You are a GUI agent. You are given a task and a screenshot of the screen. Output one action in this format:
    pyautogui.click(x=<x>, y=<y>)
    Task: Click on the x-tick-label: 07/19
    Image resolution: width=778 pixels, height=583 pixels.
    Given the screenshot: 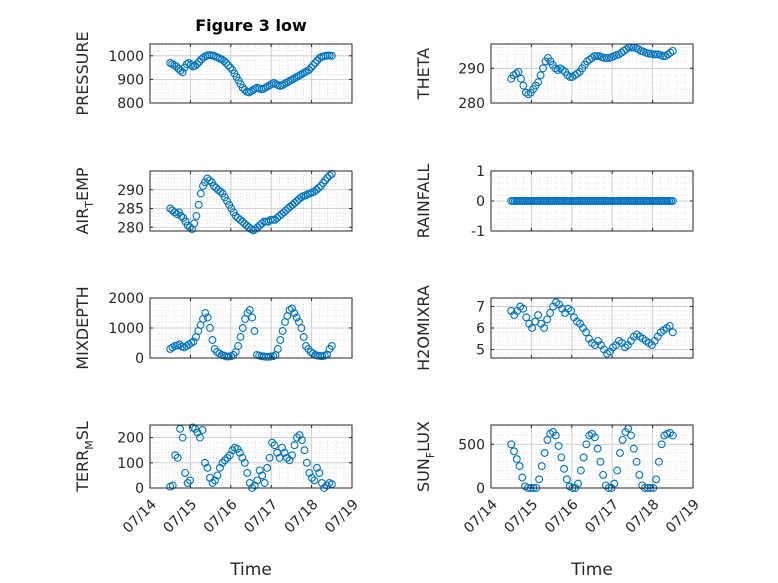 What is the action you would take?
    pyautogui.click(x=342, y=517)
    